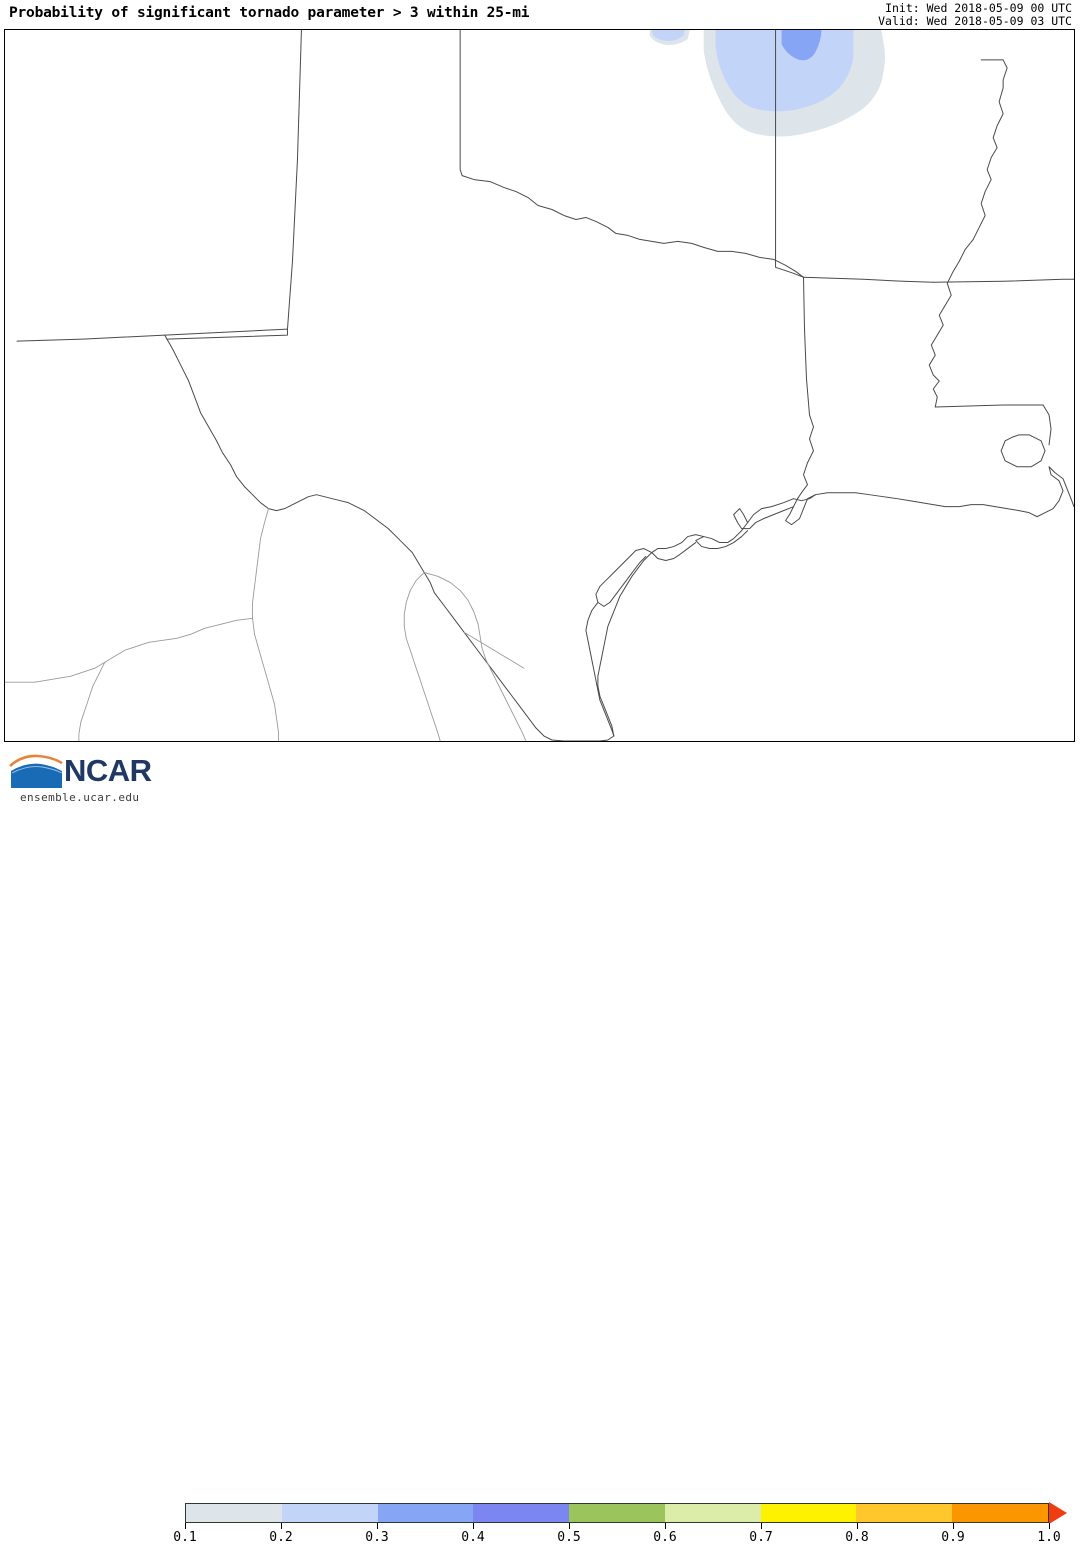  I want to click on colorbar-band-0.1, so click(234, 1513).